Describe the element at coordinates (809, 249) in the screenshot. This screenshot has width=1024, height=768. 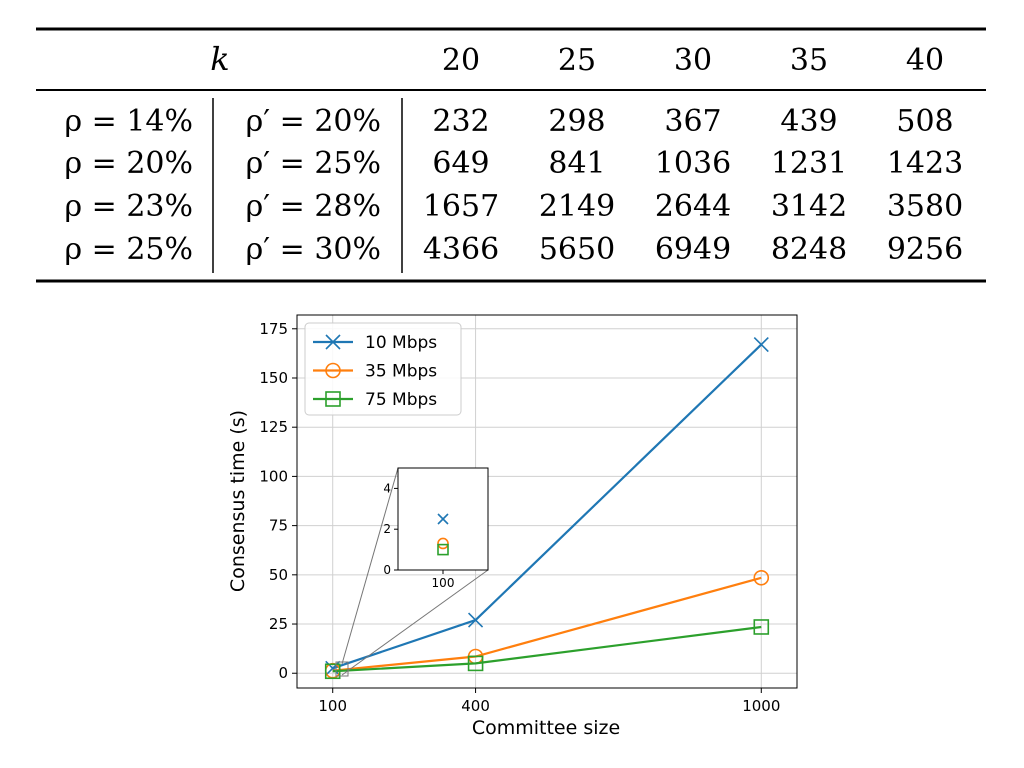
I see `table-cell: 8248` at that location.